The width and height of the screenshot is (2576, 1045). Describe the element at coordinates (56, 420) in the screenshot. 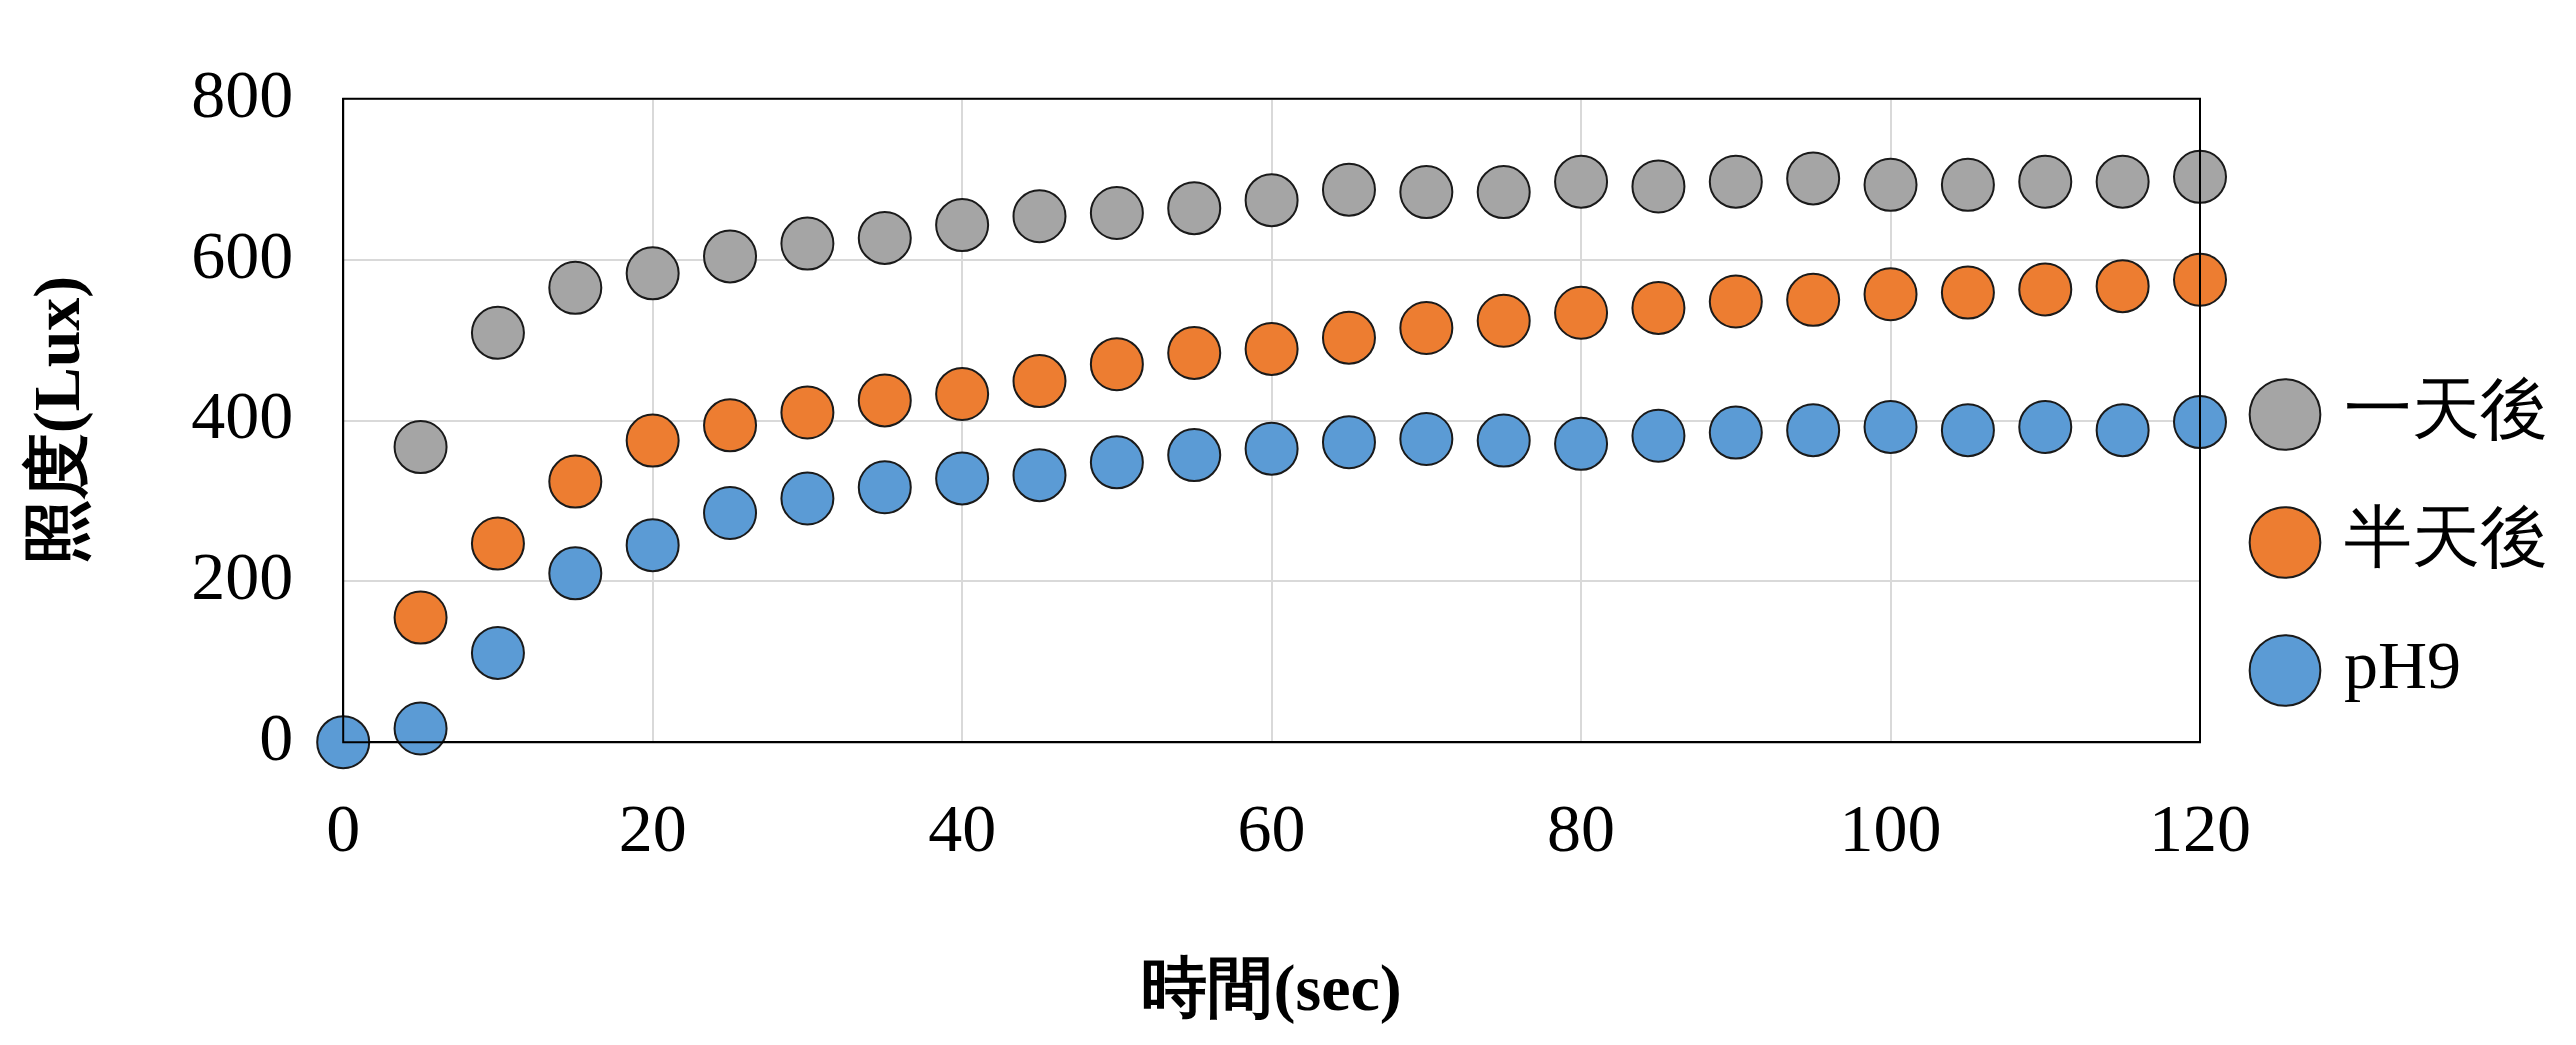

I see `y-axis-title: 照度(Lux)` at that location.